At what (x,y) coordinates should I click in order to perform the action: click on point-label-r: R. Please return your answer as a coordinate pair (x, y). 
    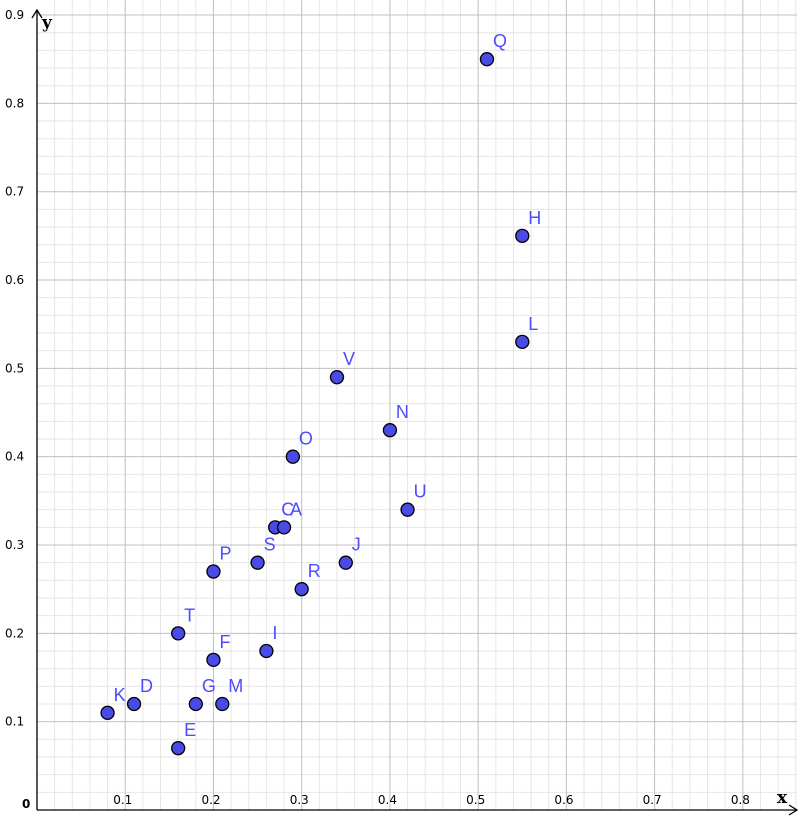
    Looking at the image, I should click on (314, 571).